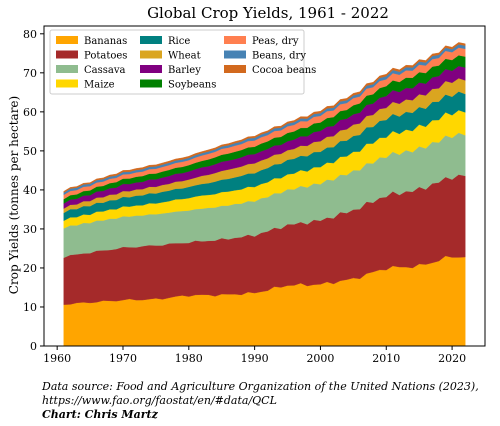 Image resolution: width=500 pixels, height=426 pixels. What do you see at coordinates (268, 13) in the screenshot?
I see `chart-title: Global Crop Yields, 1961 - 2022` at bounding box center [268, 13].